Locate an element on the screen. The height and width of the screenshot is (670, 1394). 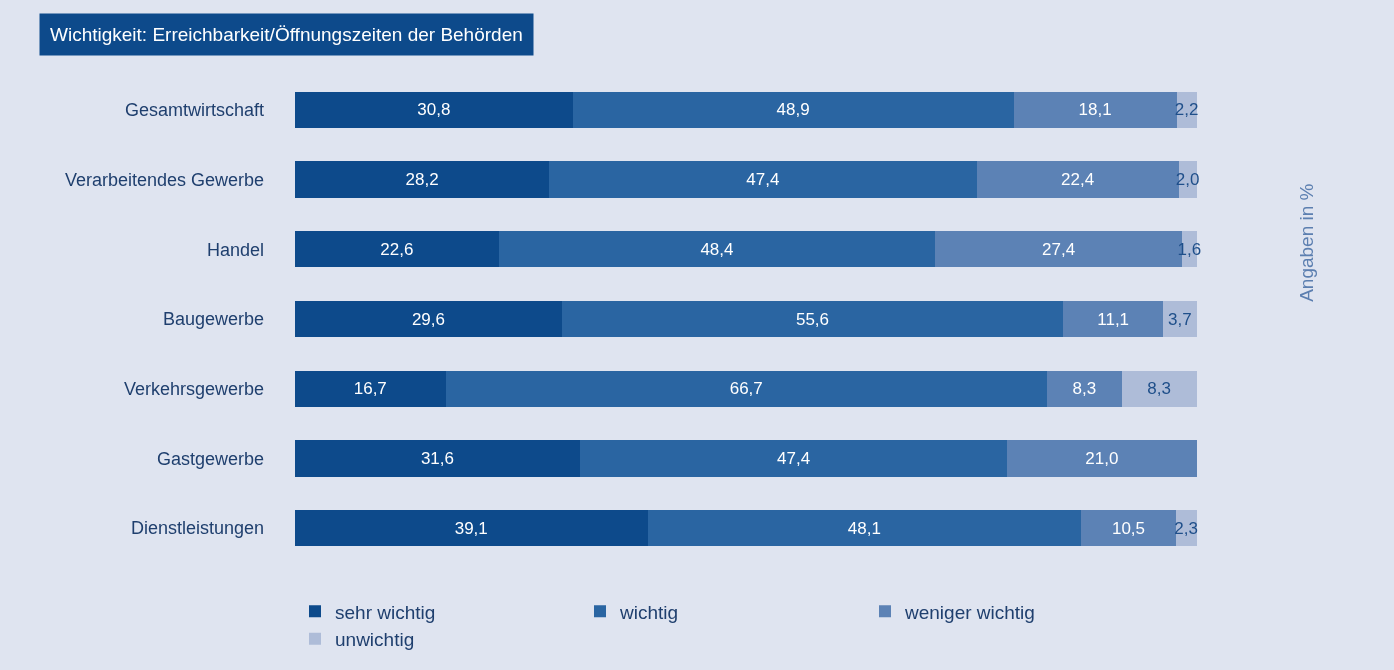
y-tick-label: Baugewerbe is located at coordinates (213, 319).